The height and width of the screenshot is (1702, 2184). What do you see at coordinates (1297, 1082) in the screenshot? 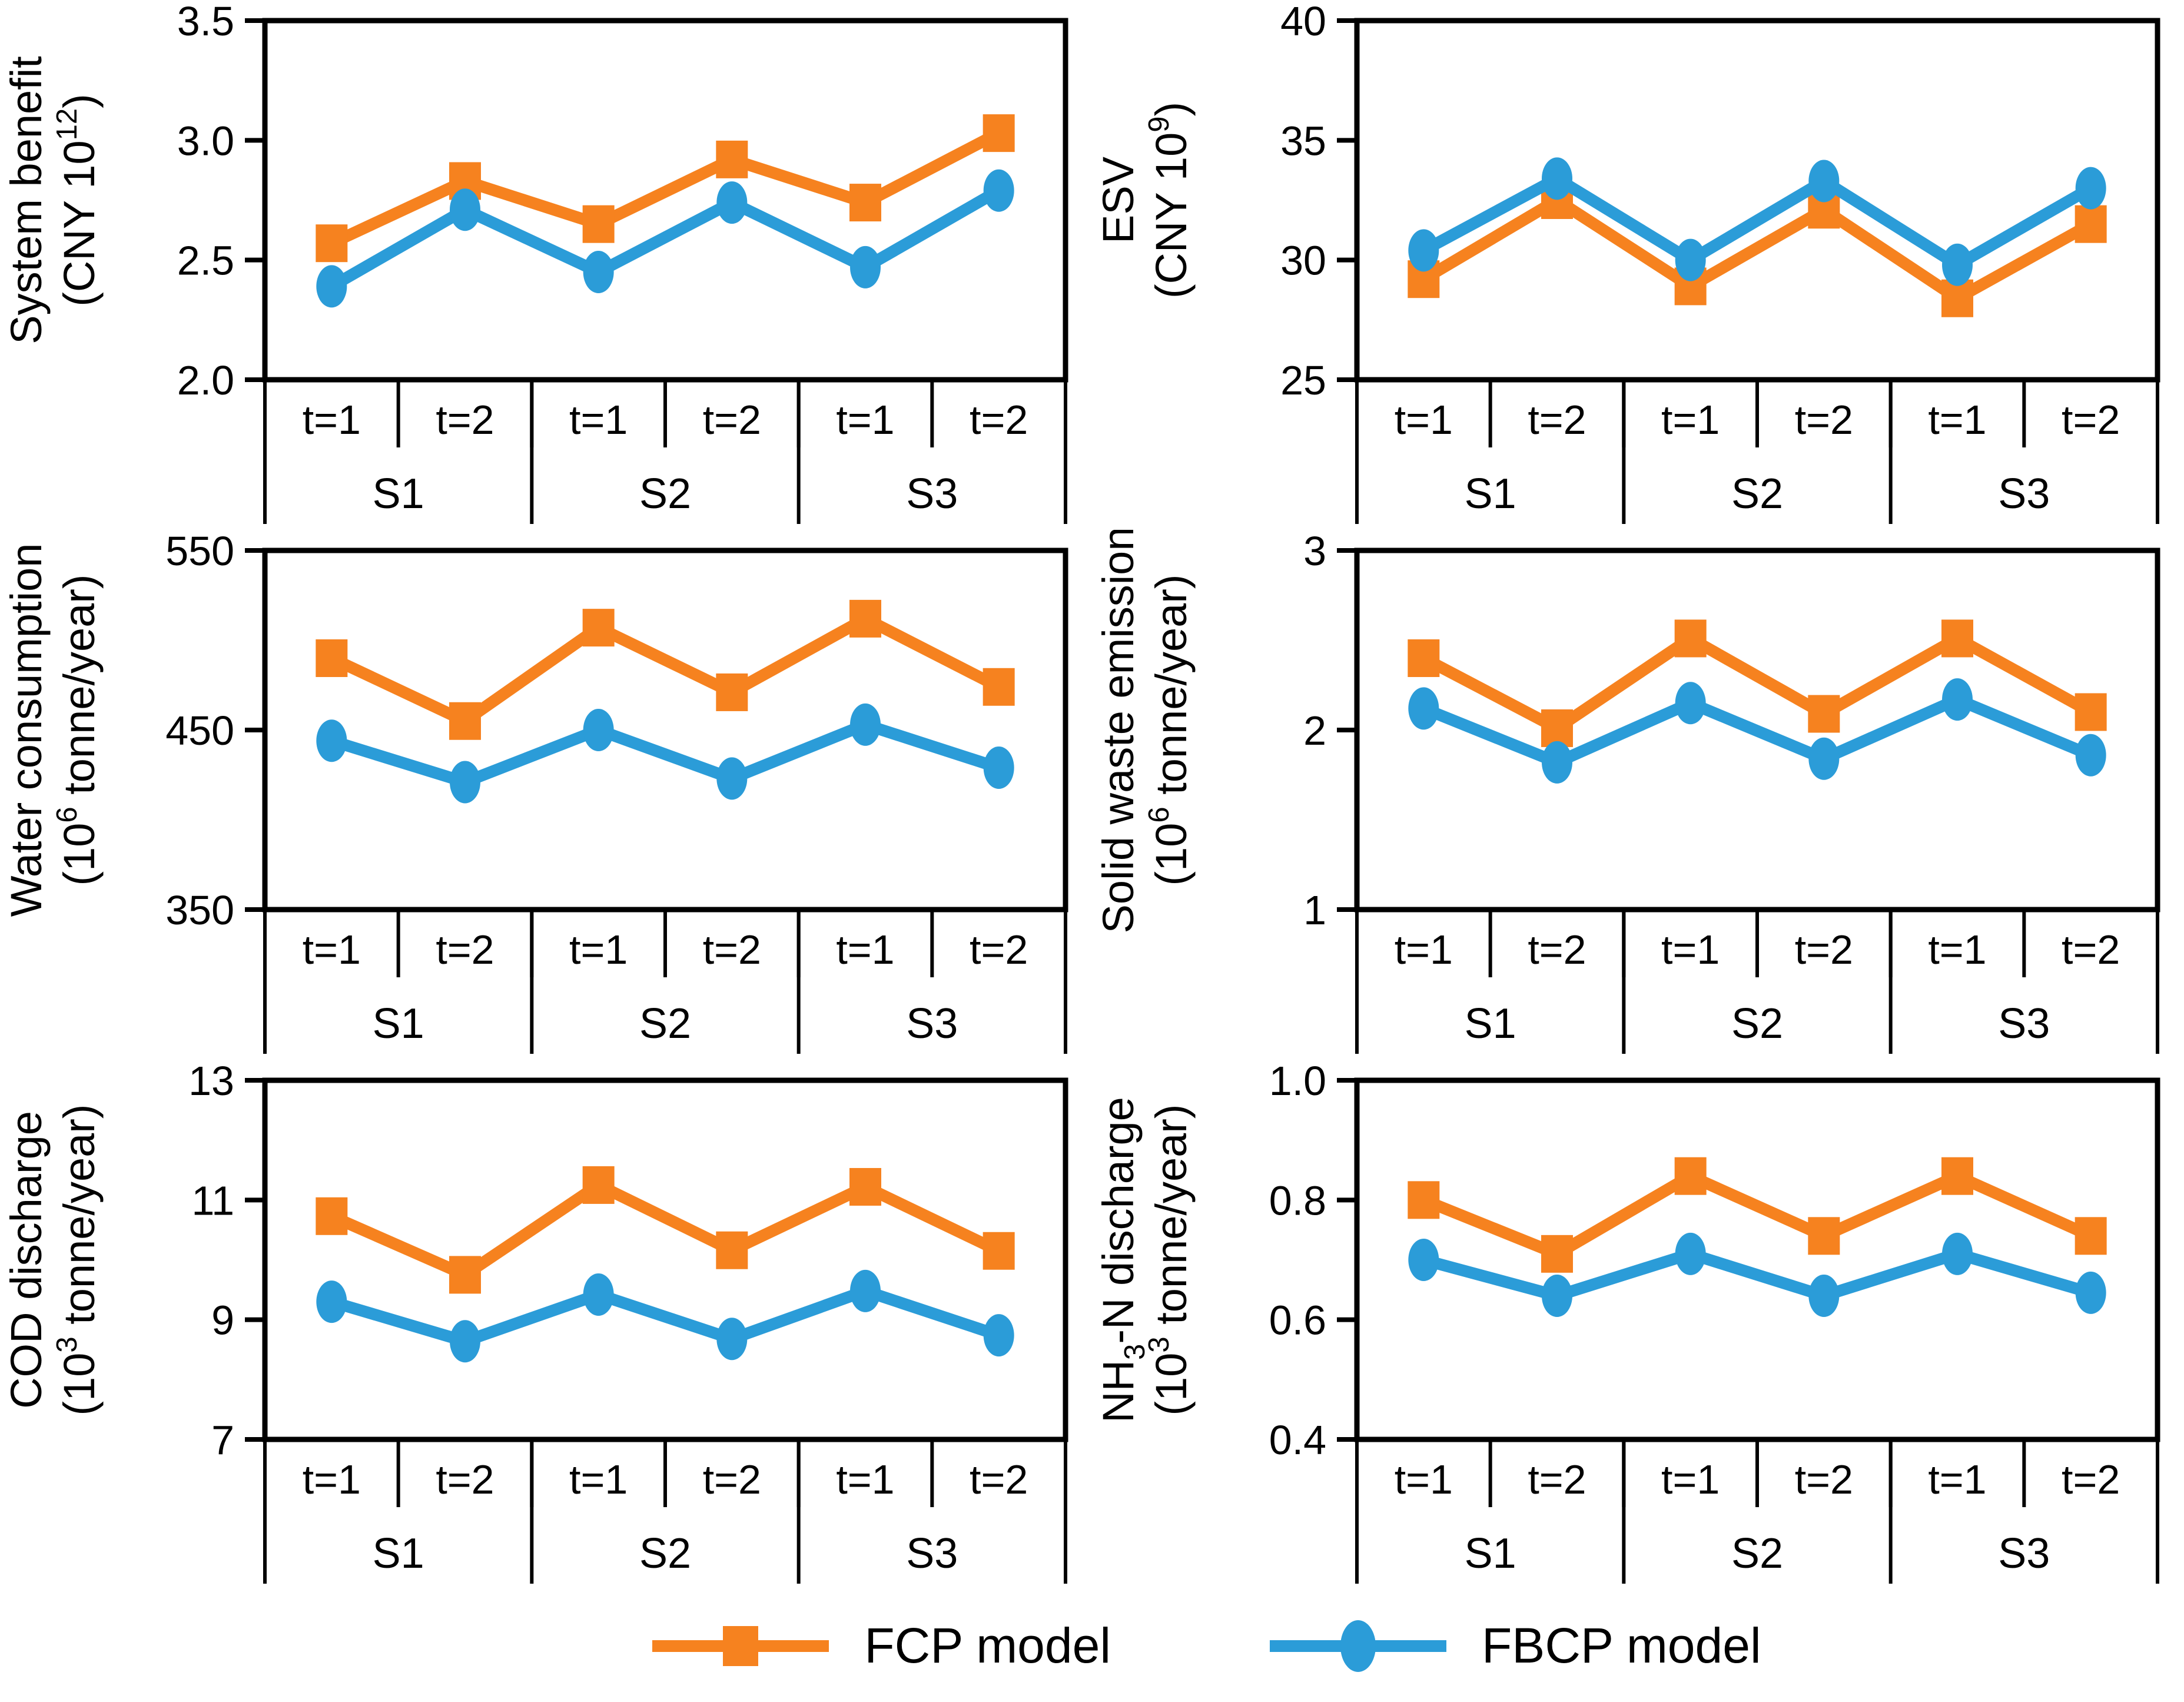
I see `y-tick-label: 1.0` at bounding box center [1297, 1082].